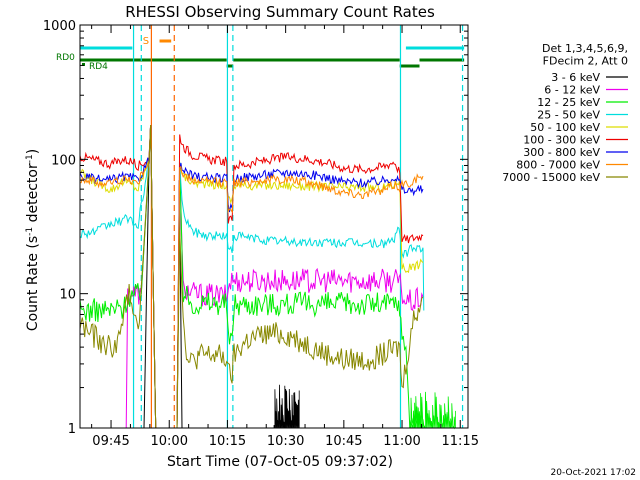 The height and width of the screenshot is (480, 640). What do you see at coordinates (260, 54) in the screenshot?
I see `status-flags: S RD0 RD4` at bounding box center [260, 54].